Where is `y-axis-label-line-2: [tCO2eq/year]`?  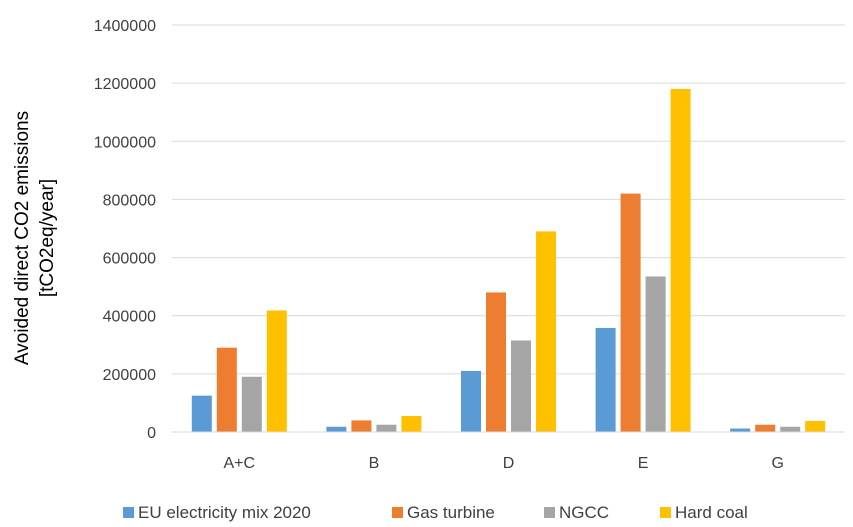
y-axis-label-line-2: [tCO2eq/year] is located at coordinates (47, 238).